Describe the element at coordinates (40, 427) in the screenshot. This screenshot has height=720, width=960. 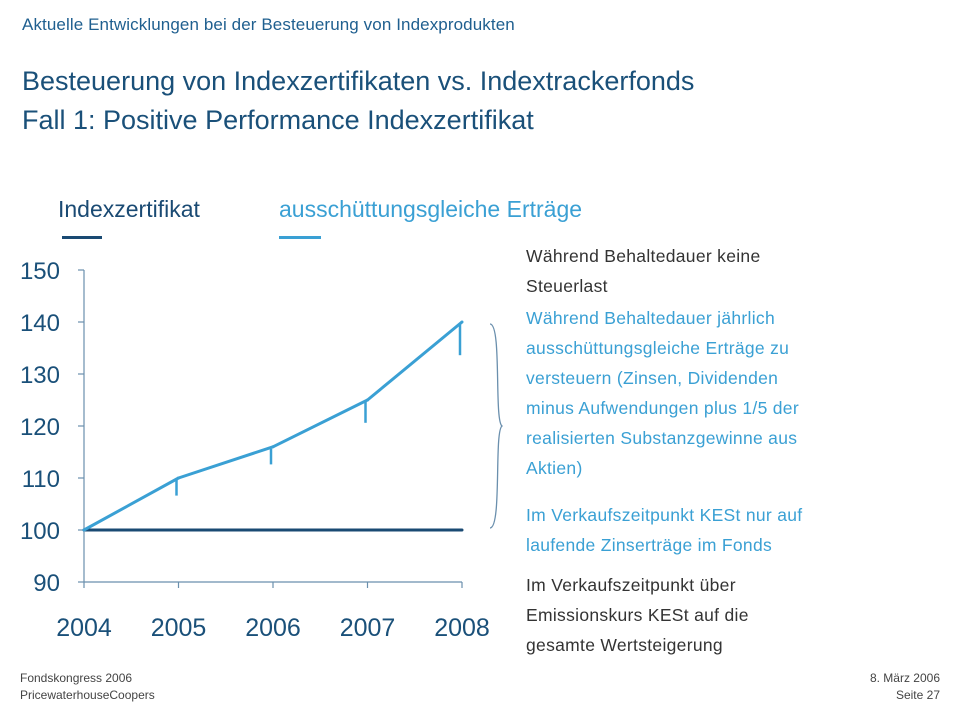
I see `y-tick-label: 120` at that location.